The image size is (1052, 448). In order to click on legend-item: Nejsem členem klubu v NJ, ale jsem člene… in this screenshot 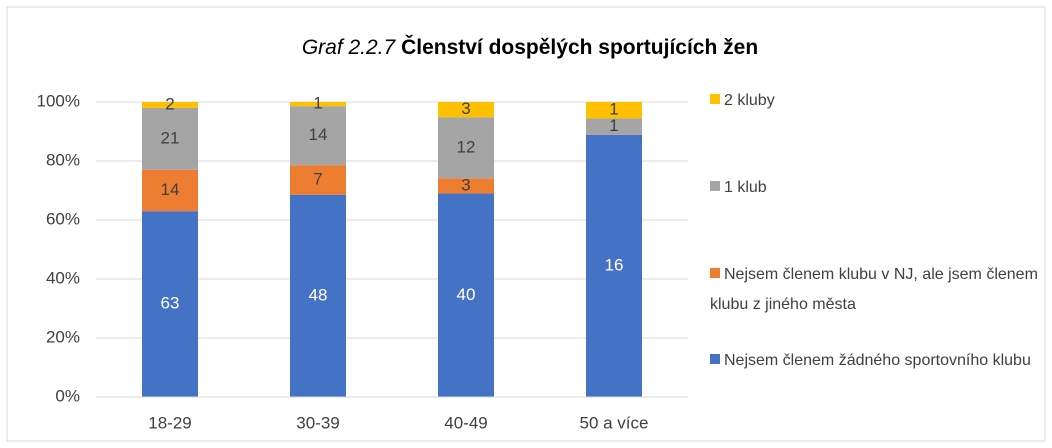, I will do `click(875, 290)`.